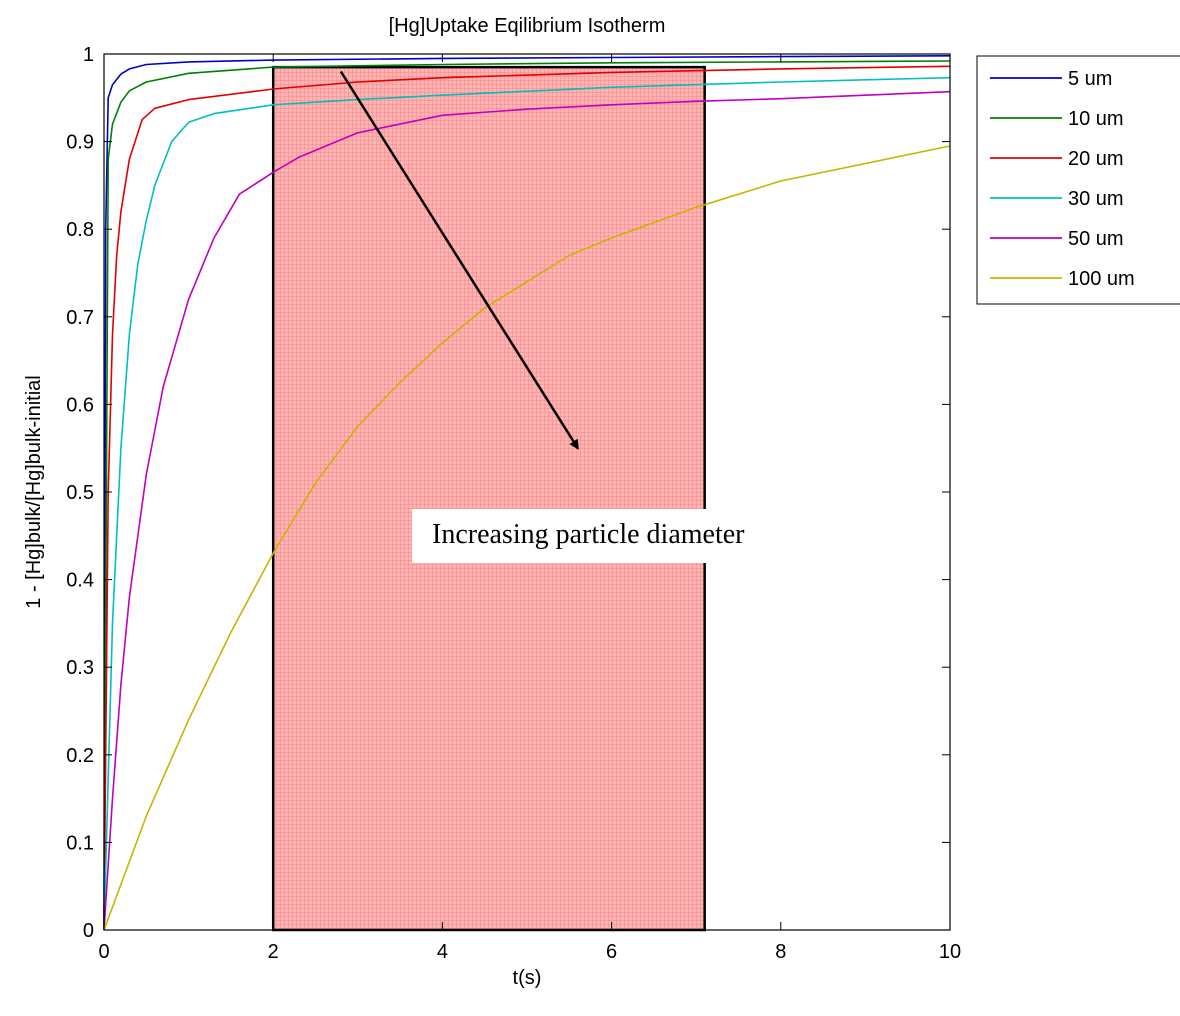 Image resolution: width=1180 pixels, height=1016 pixels. I want to click on legend-box, so click(1078, 180).